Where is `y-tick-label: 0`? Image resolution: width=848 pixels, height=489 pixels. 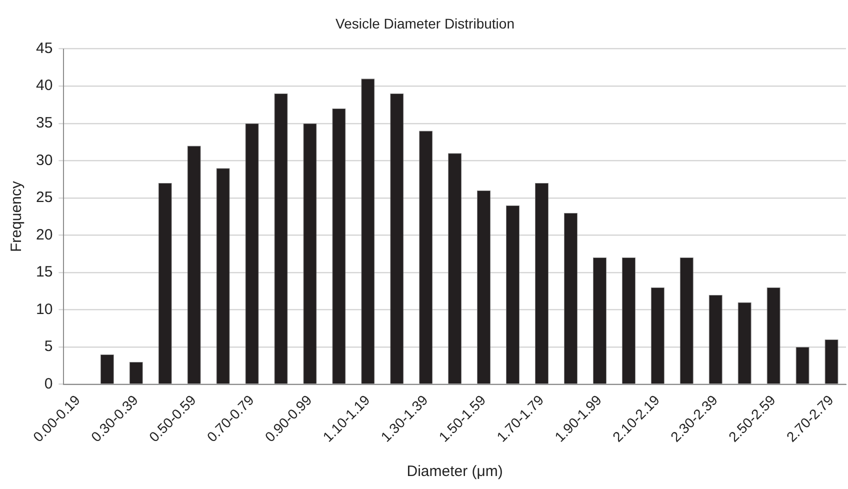 y-tick-label: 0 is located at coordinates (48, 383).